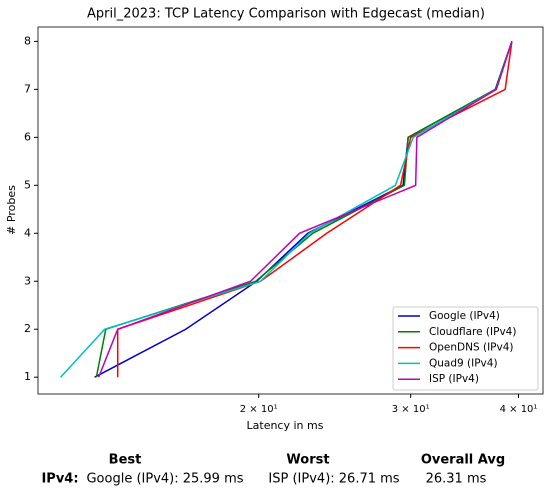 This screenshot has height=496, width=551. I want to click on x-tick-label: 3 × 10¹, so click(411, 409).